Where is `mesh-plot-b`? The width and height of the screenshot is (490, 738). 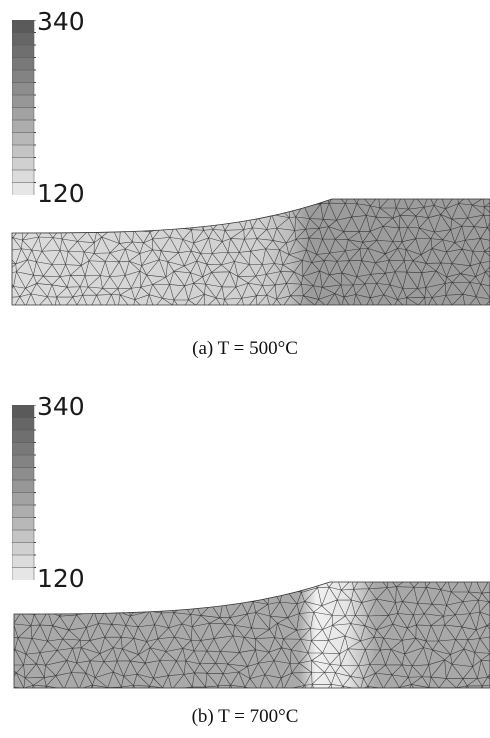 mesh-plot-b is located at coordinates (251, 635).